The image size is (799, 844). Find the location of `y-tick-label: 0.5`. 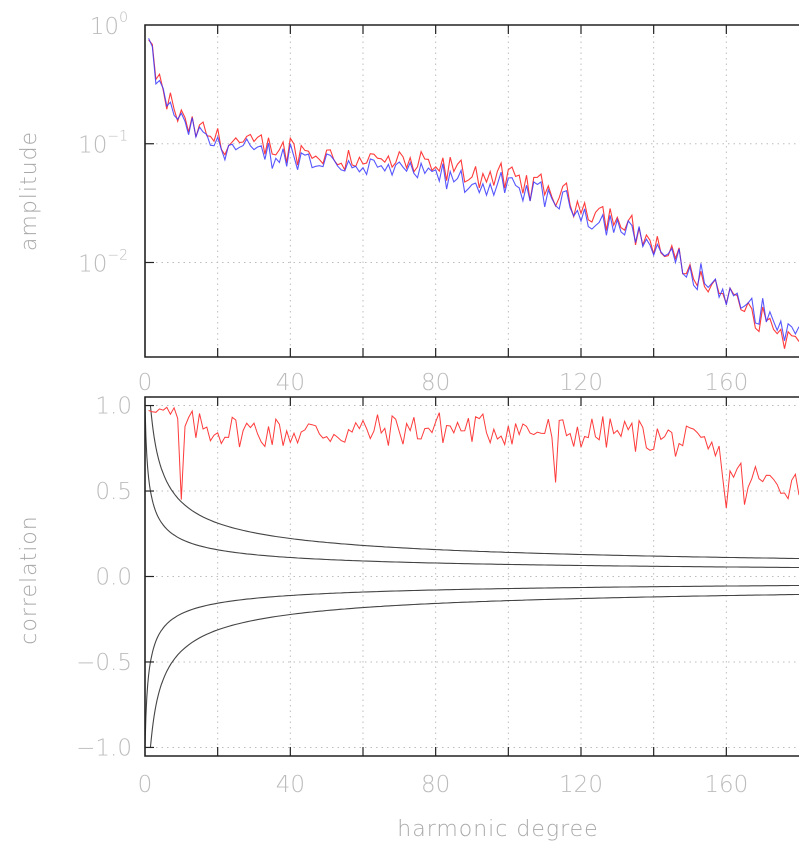

y-tick-label: 0.5 is located at coordinates (113, 492).